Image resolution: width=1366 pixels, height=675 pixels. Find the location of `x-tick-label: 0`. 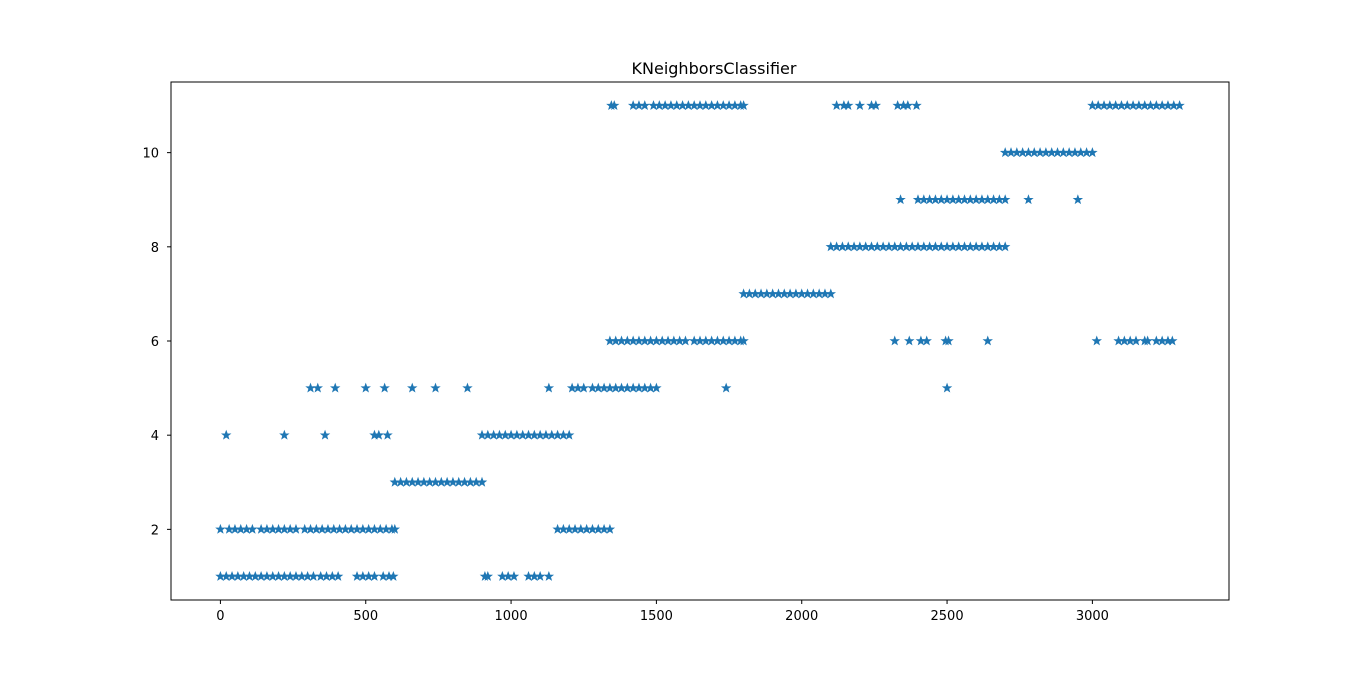

x-tick-label: 0 is located at coordinates (220, 616).